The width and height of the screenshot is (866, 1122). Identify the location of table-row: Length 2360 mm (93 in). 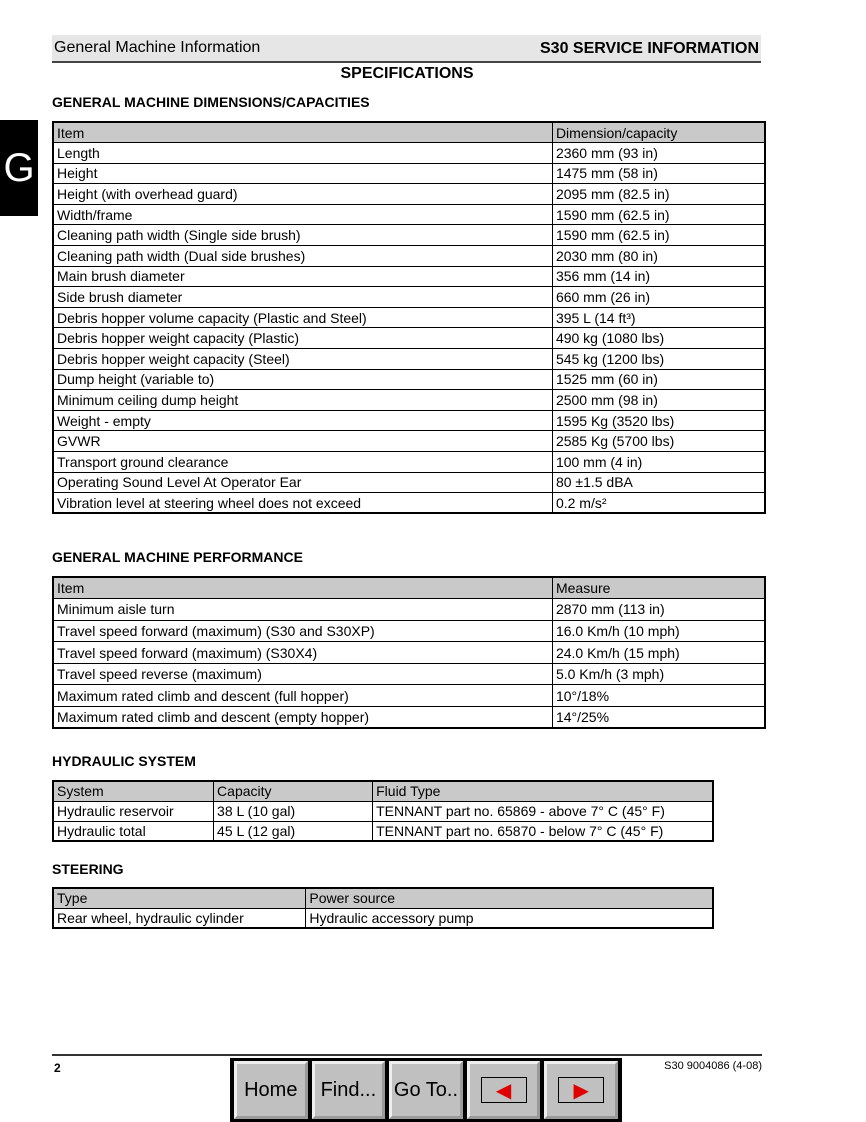
(409, 153).